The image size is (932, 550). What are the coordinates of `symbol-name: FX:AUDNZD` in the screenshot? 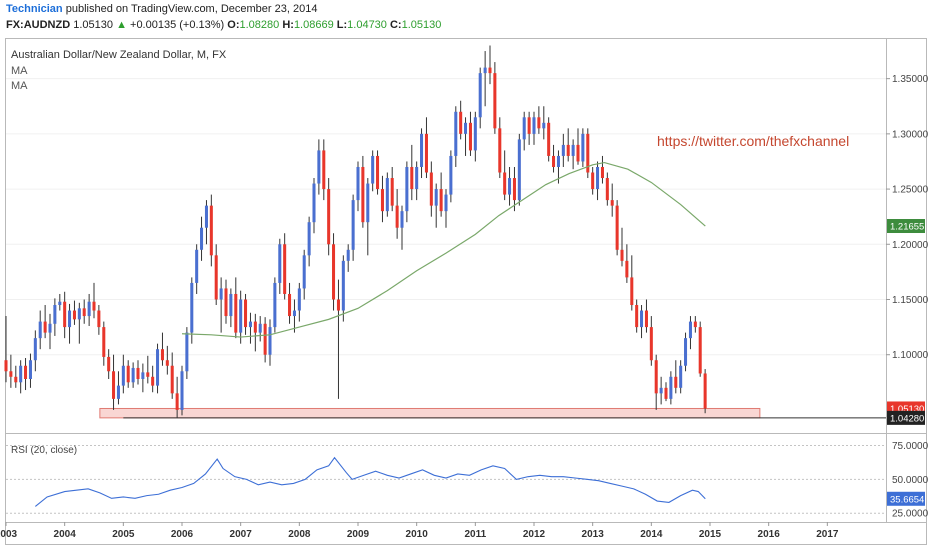 It's located at (38, 25).